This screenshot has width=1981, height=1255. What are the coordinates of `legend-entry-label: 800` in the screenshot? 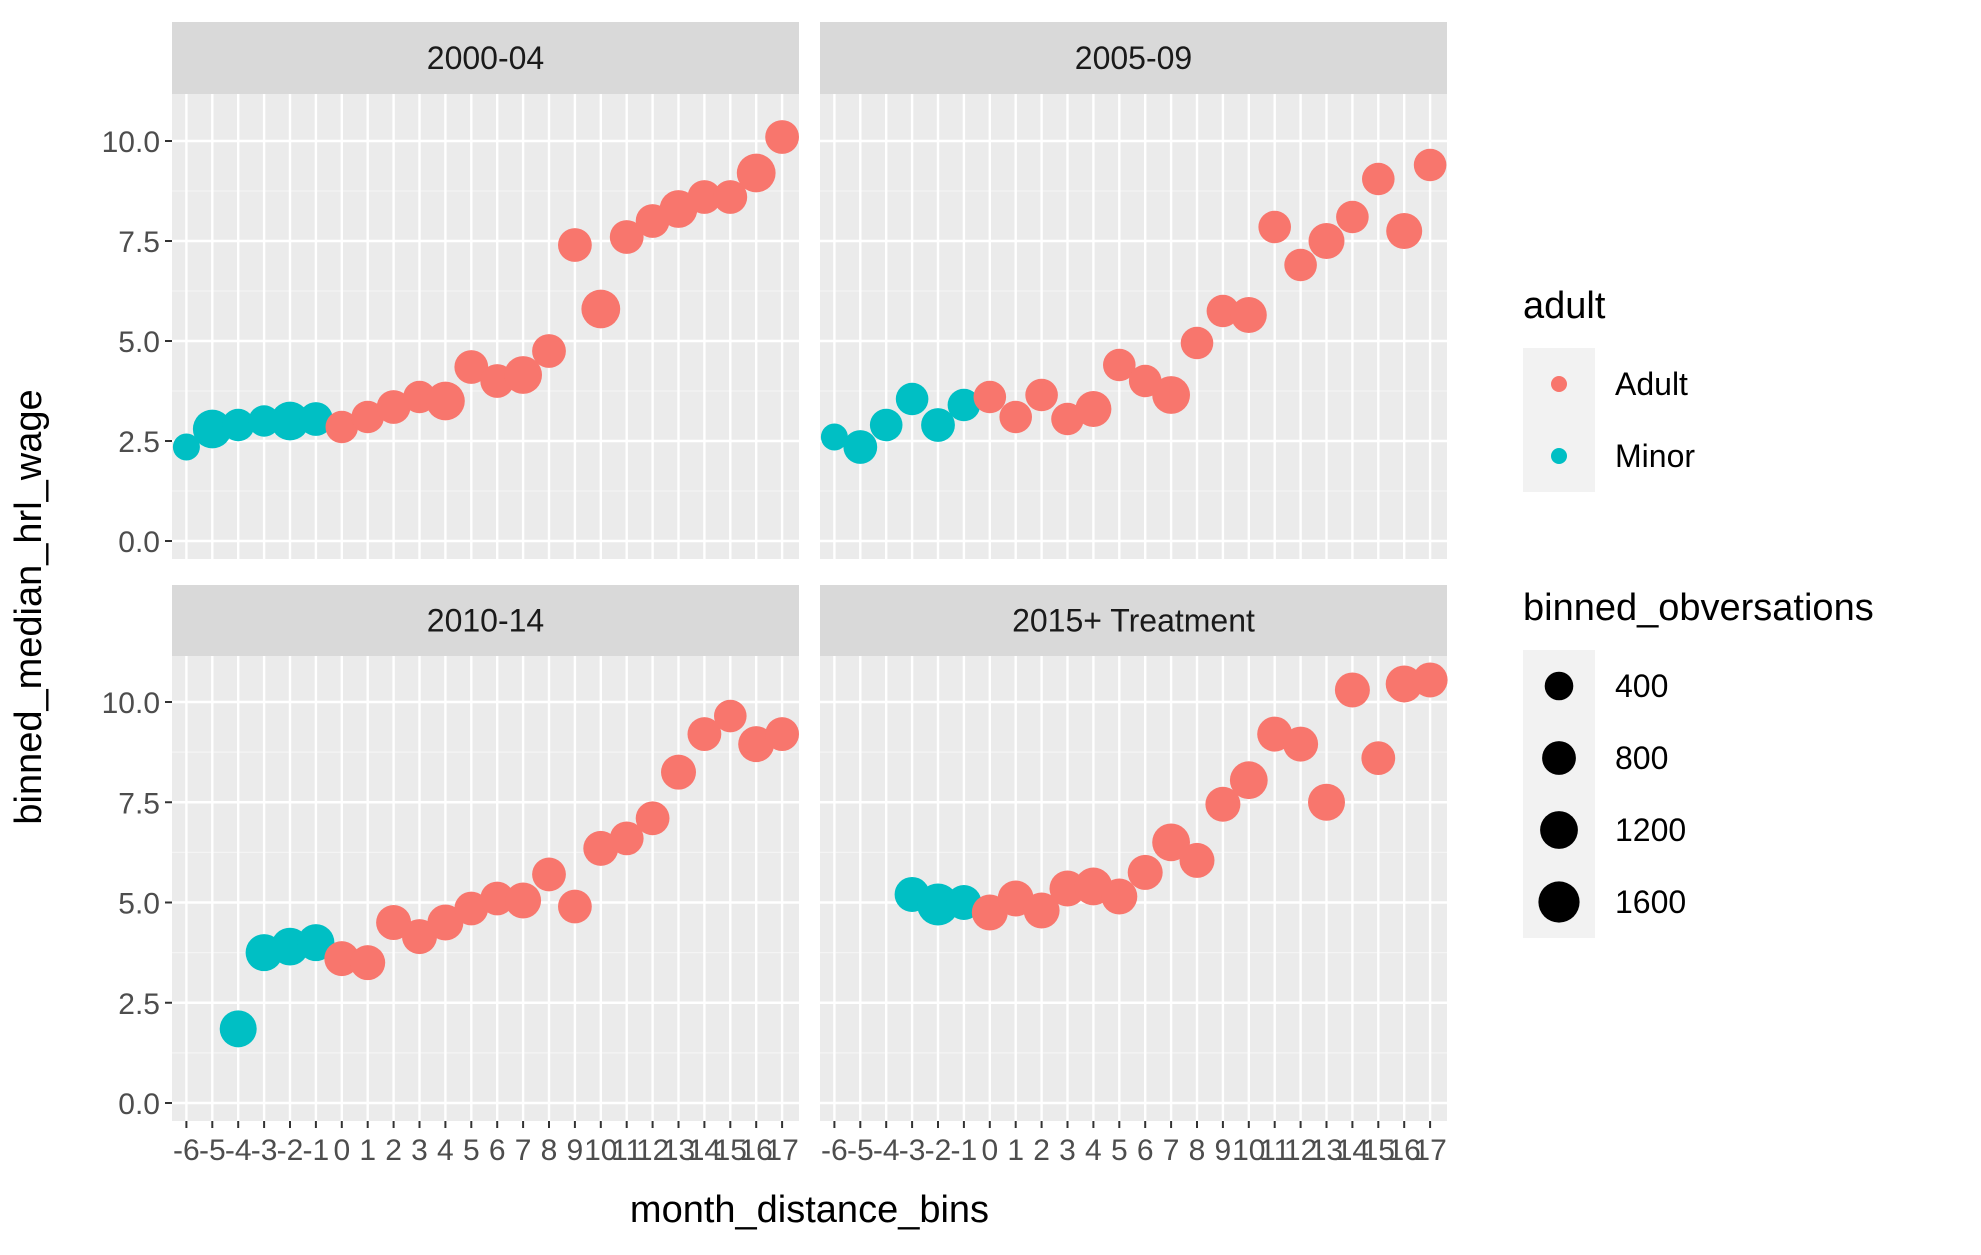 It's located at (1641, 758).